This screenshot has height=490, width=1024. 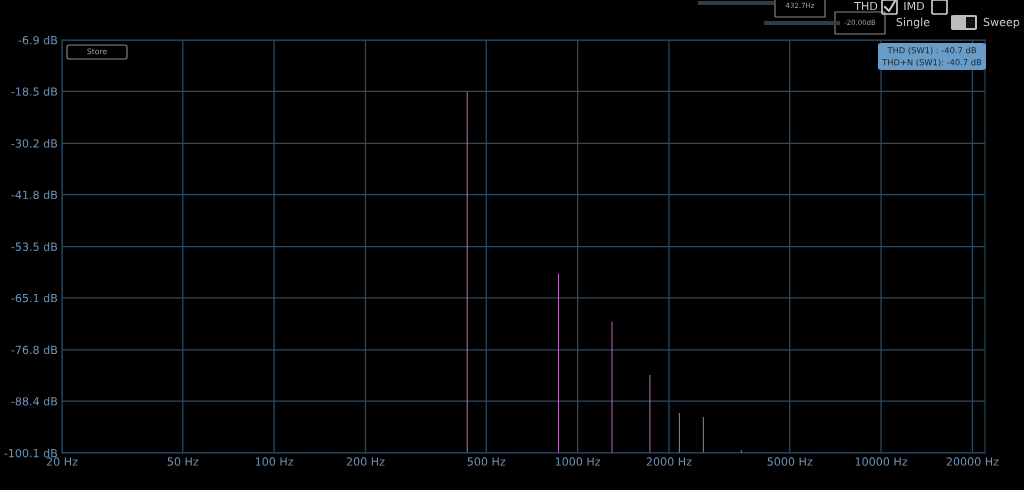 I want to click on y-tick-label: -65.1 dB, so click(x=34, y=298).